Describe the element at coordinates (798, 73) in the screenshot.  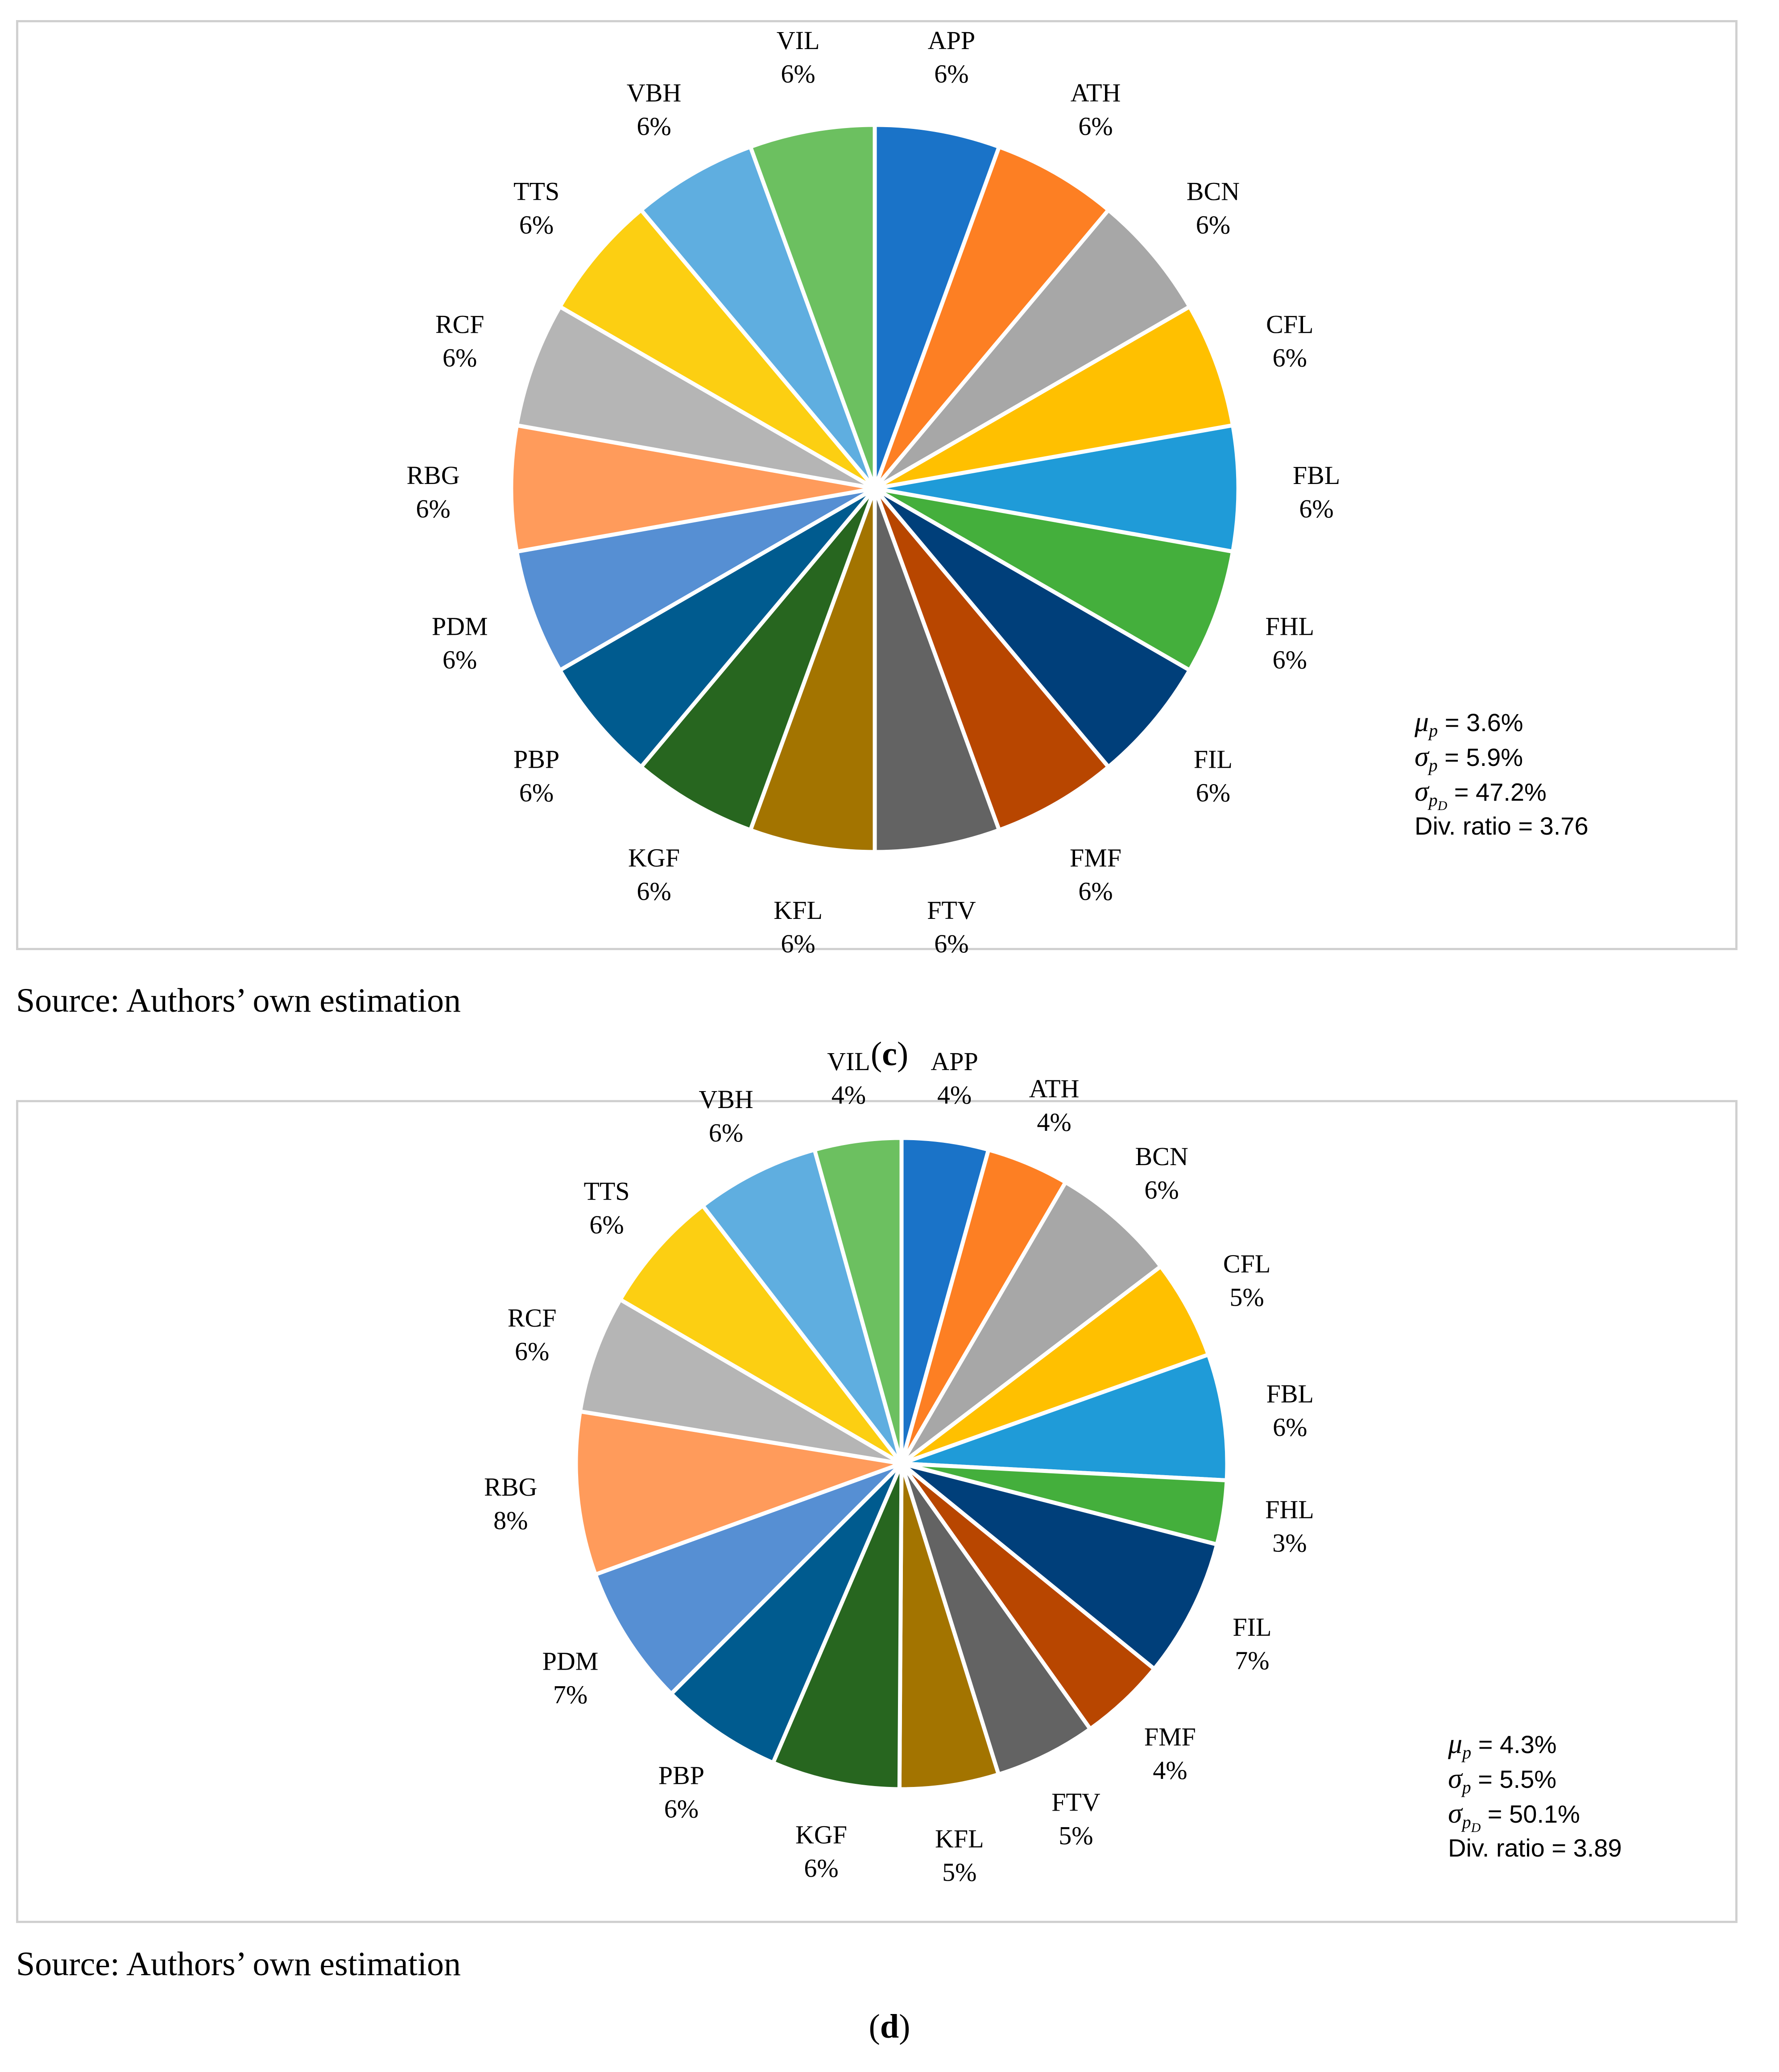
I see `slice-percent-vil: 6%` at that location.